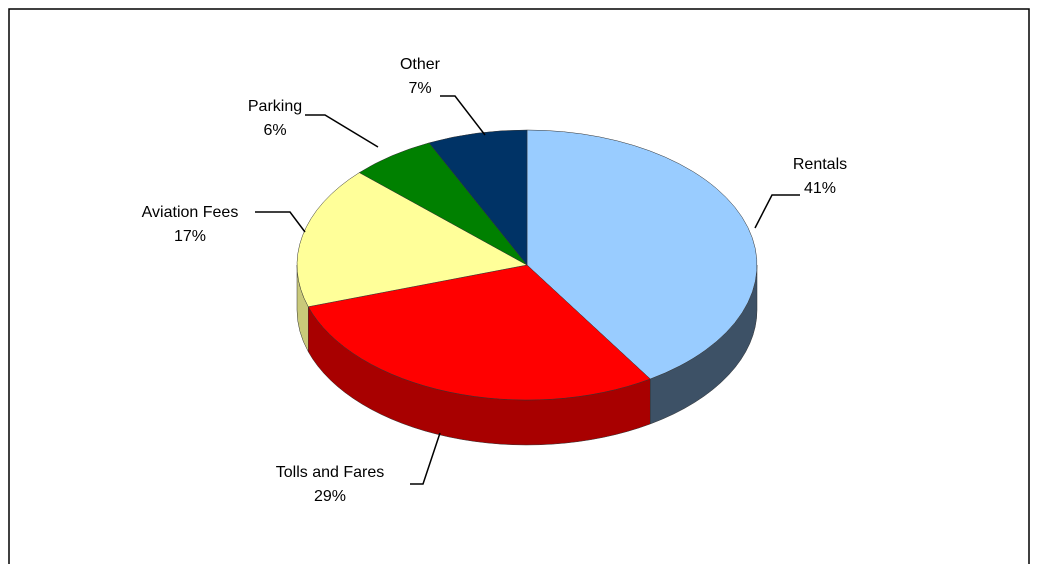 The height and width of the screenshot is (564, 1037). What do you see at coordinates (275, 106) in the screenshot?
I see `slice-label: Parking` at bounding box center [275, 106].